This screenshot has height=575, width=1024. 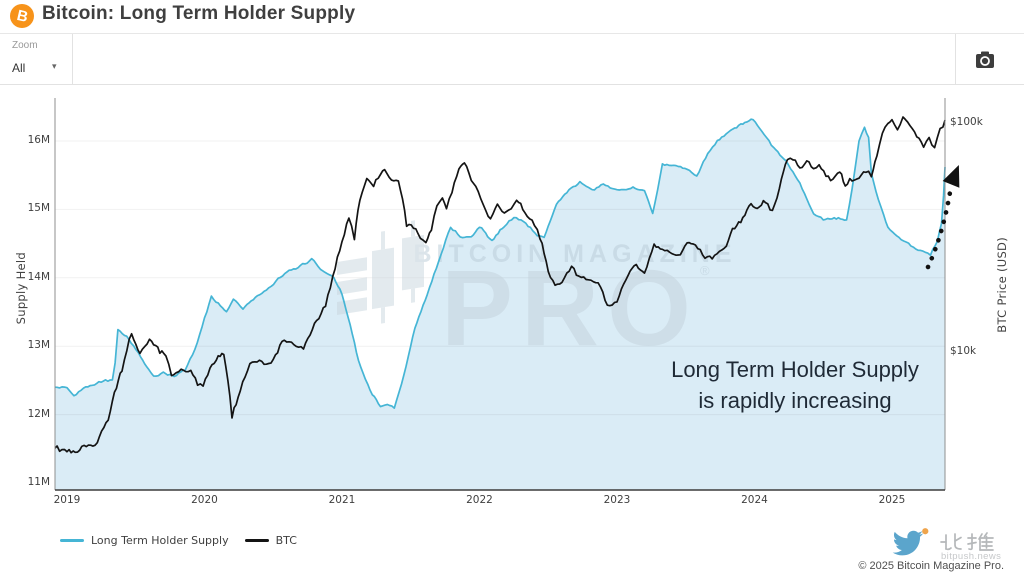 What do you see at coordinates (570, 307) in the screenshot?
I see `svg-text: PRO` at bounding box center [570, 307].